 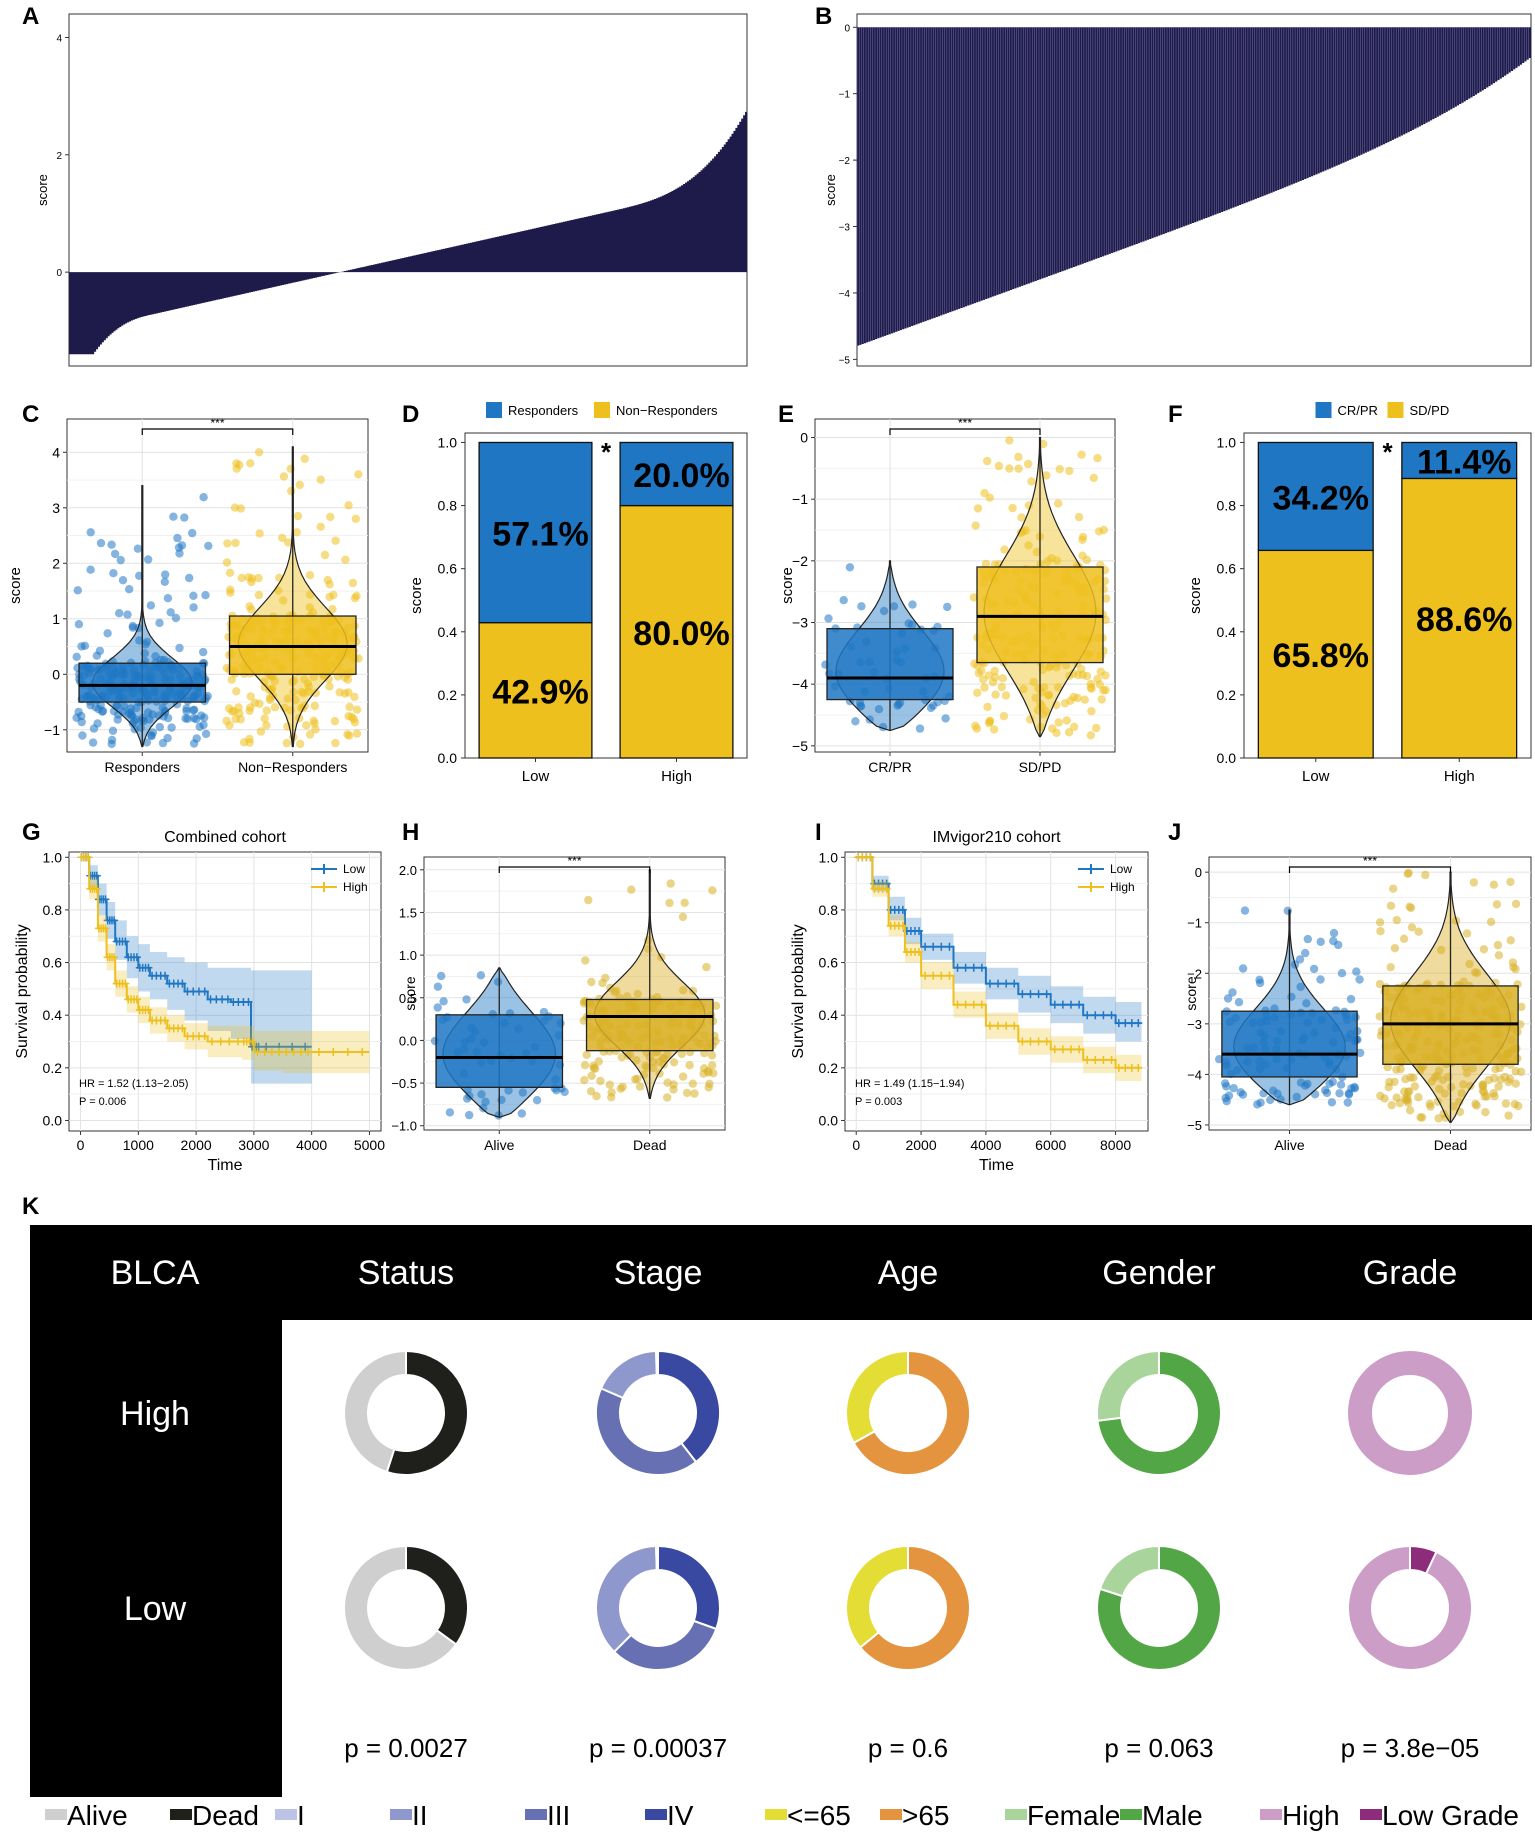 I want to click on y-tick-label: −3, so click(x=845, y=228).